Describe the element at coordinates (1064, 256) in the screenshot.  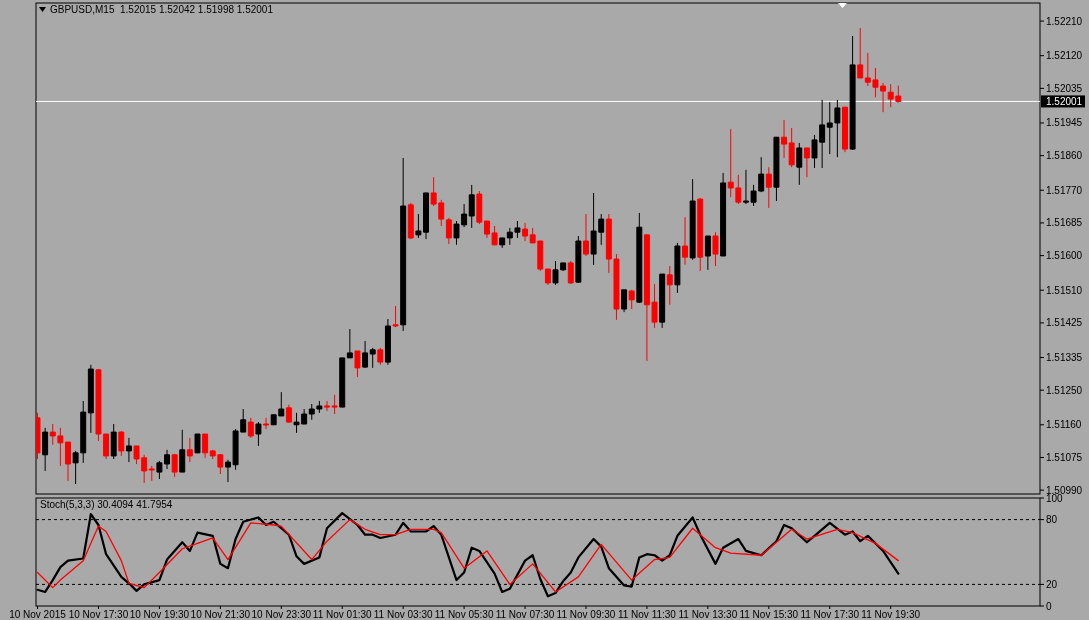
I see `y-tick-label: 1.51600` at that location.